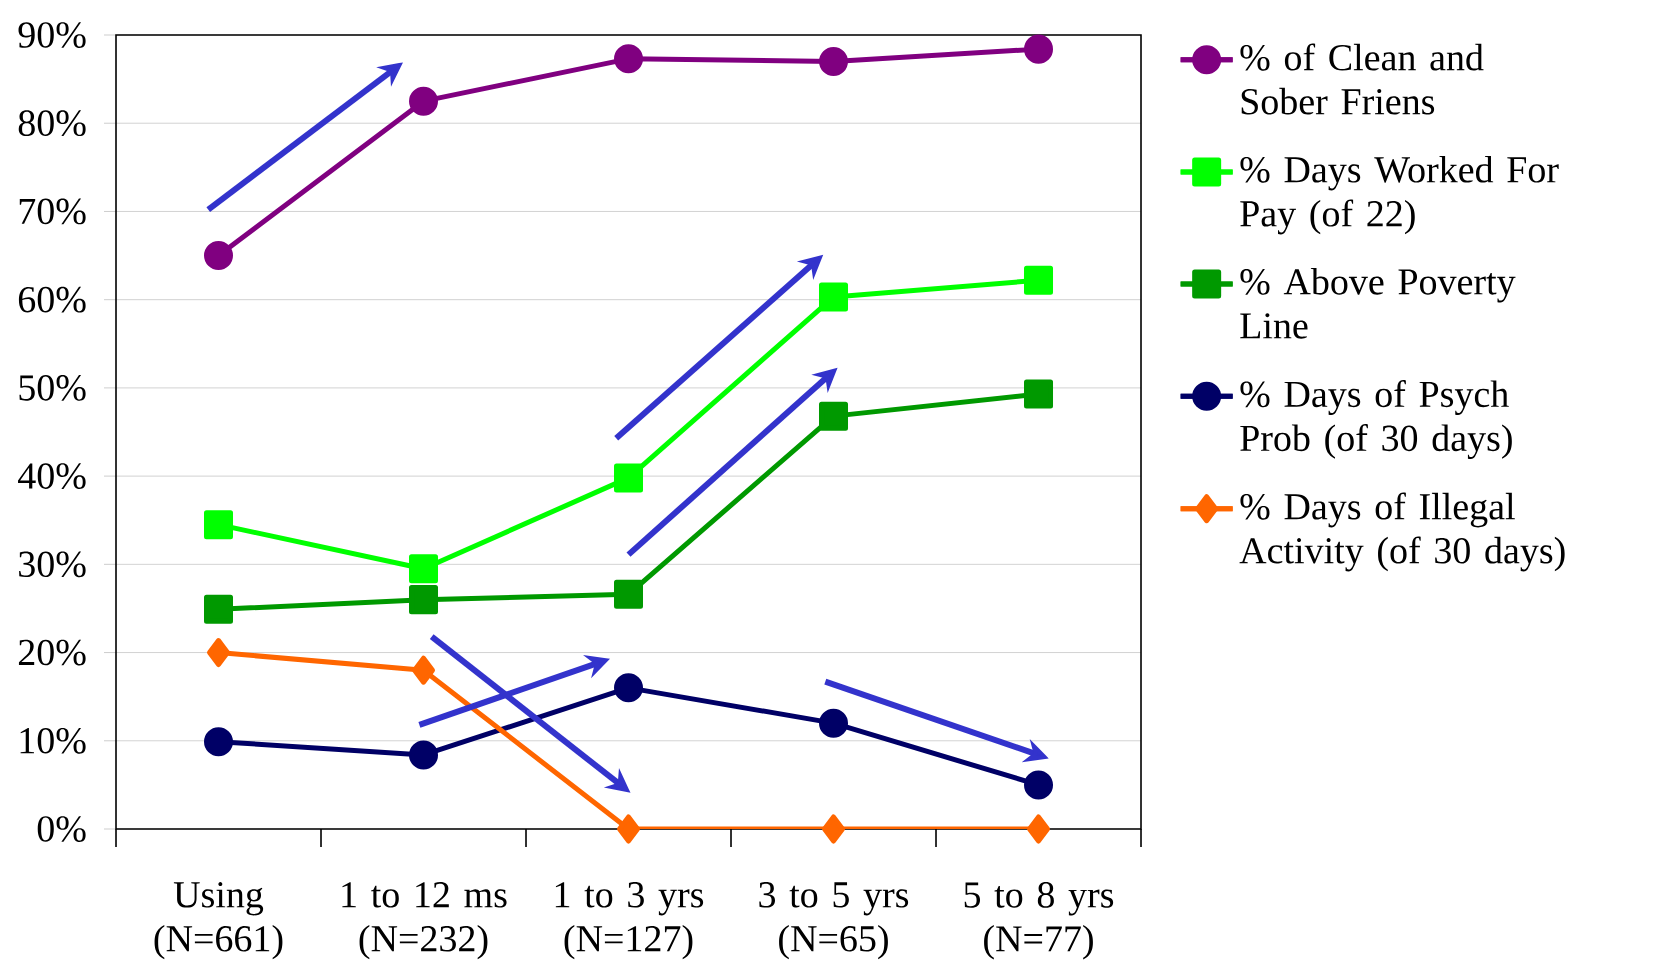  What do you see at coordinates (1399, 195) in the screenshot?
I see `legend-label: % Days Worked For Pay (of 22)` at bounding box center [1399, 195].